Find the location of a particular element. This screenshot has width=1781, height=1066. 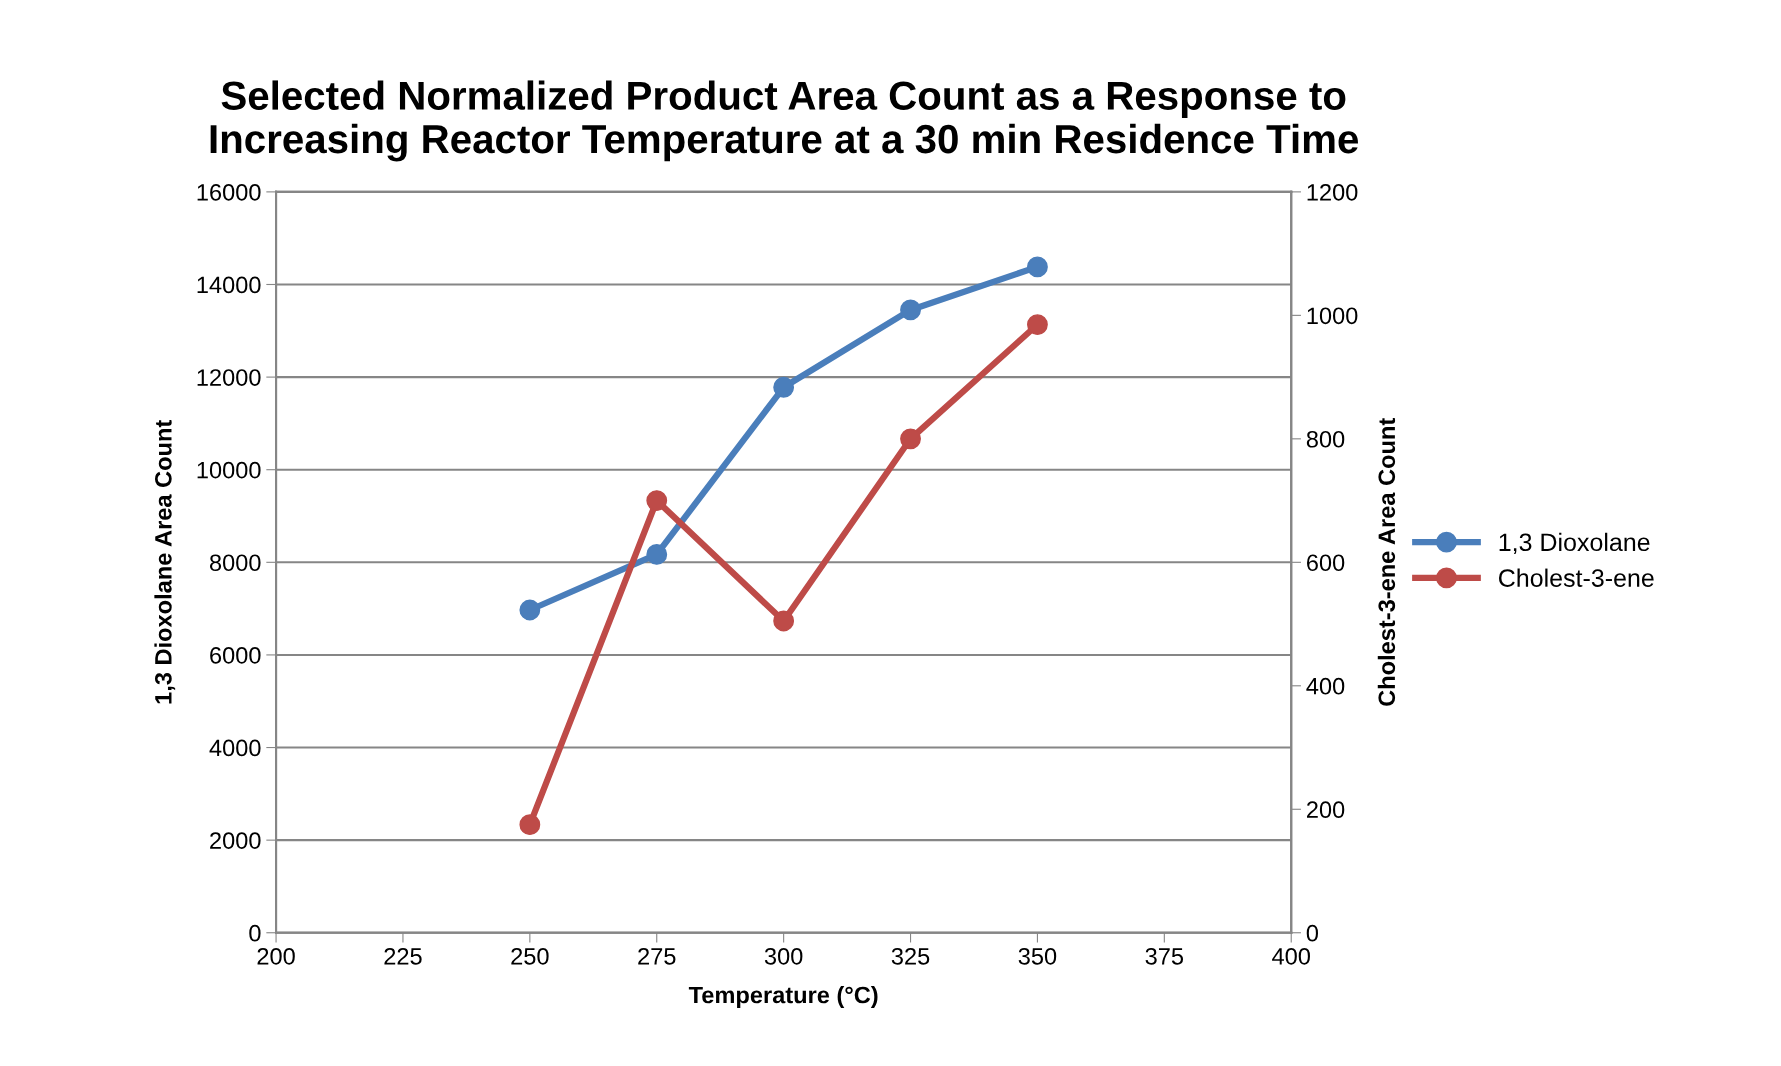

x-tick-label: 200 is located at coordinates (276, 956).